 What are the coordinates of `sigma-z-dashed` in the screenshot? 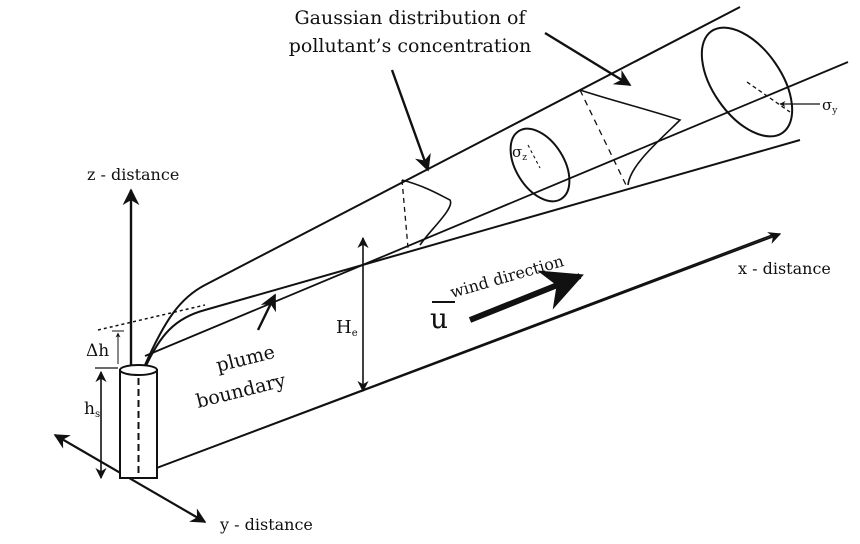 It's located at (534, 156).